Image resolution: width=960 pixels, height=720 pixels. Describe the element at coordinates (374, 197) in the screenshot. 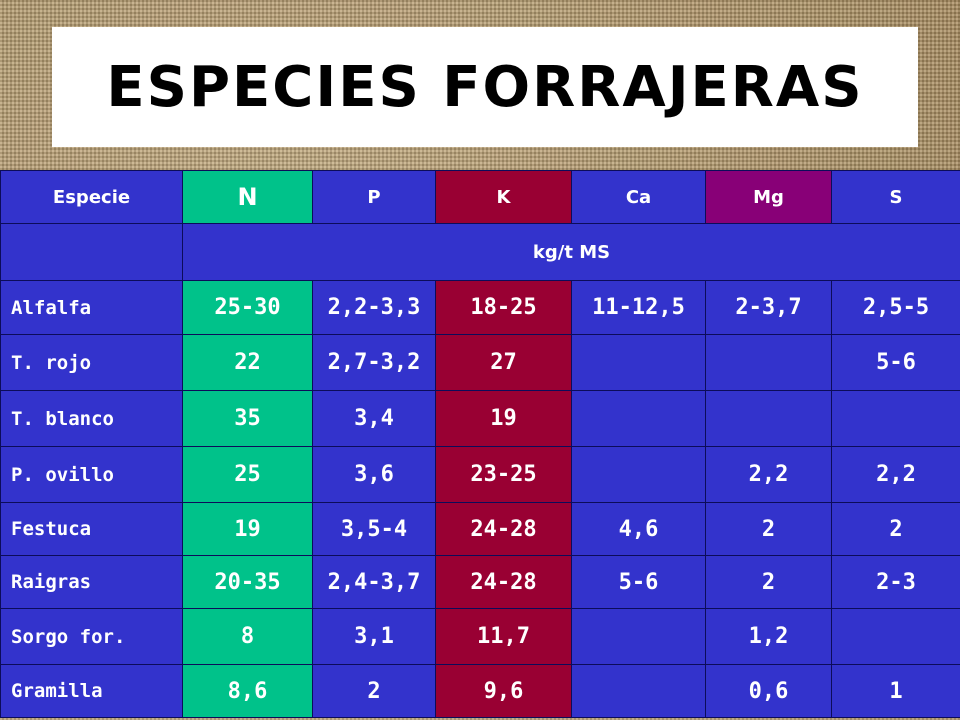

I see `header-cell-p: P` at that location.